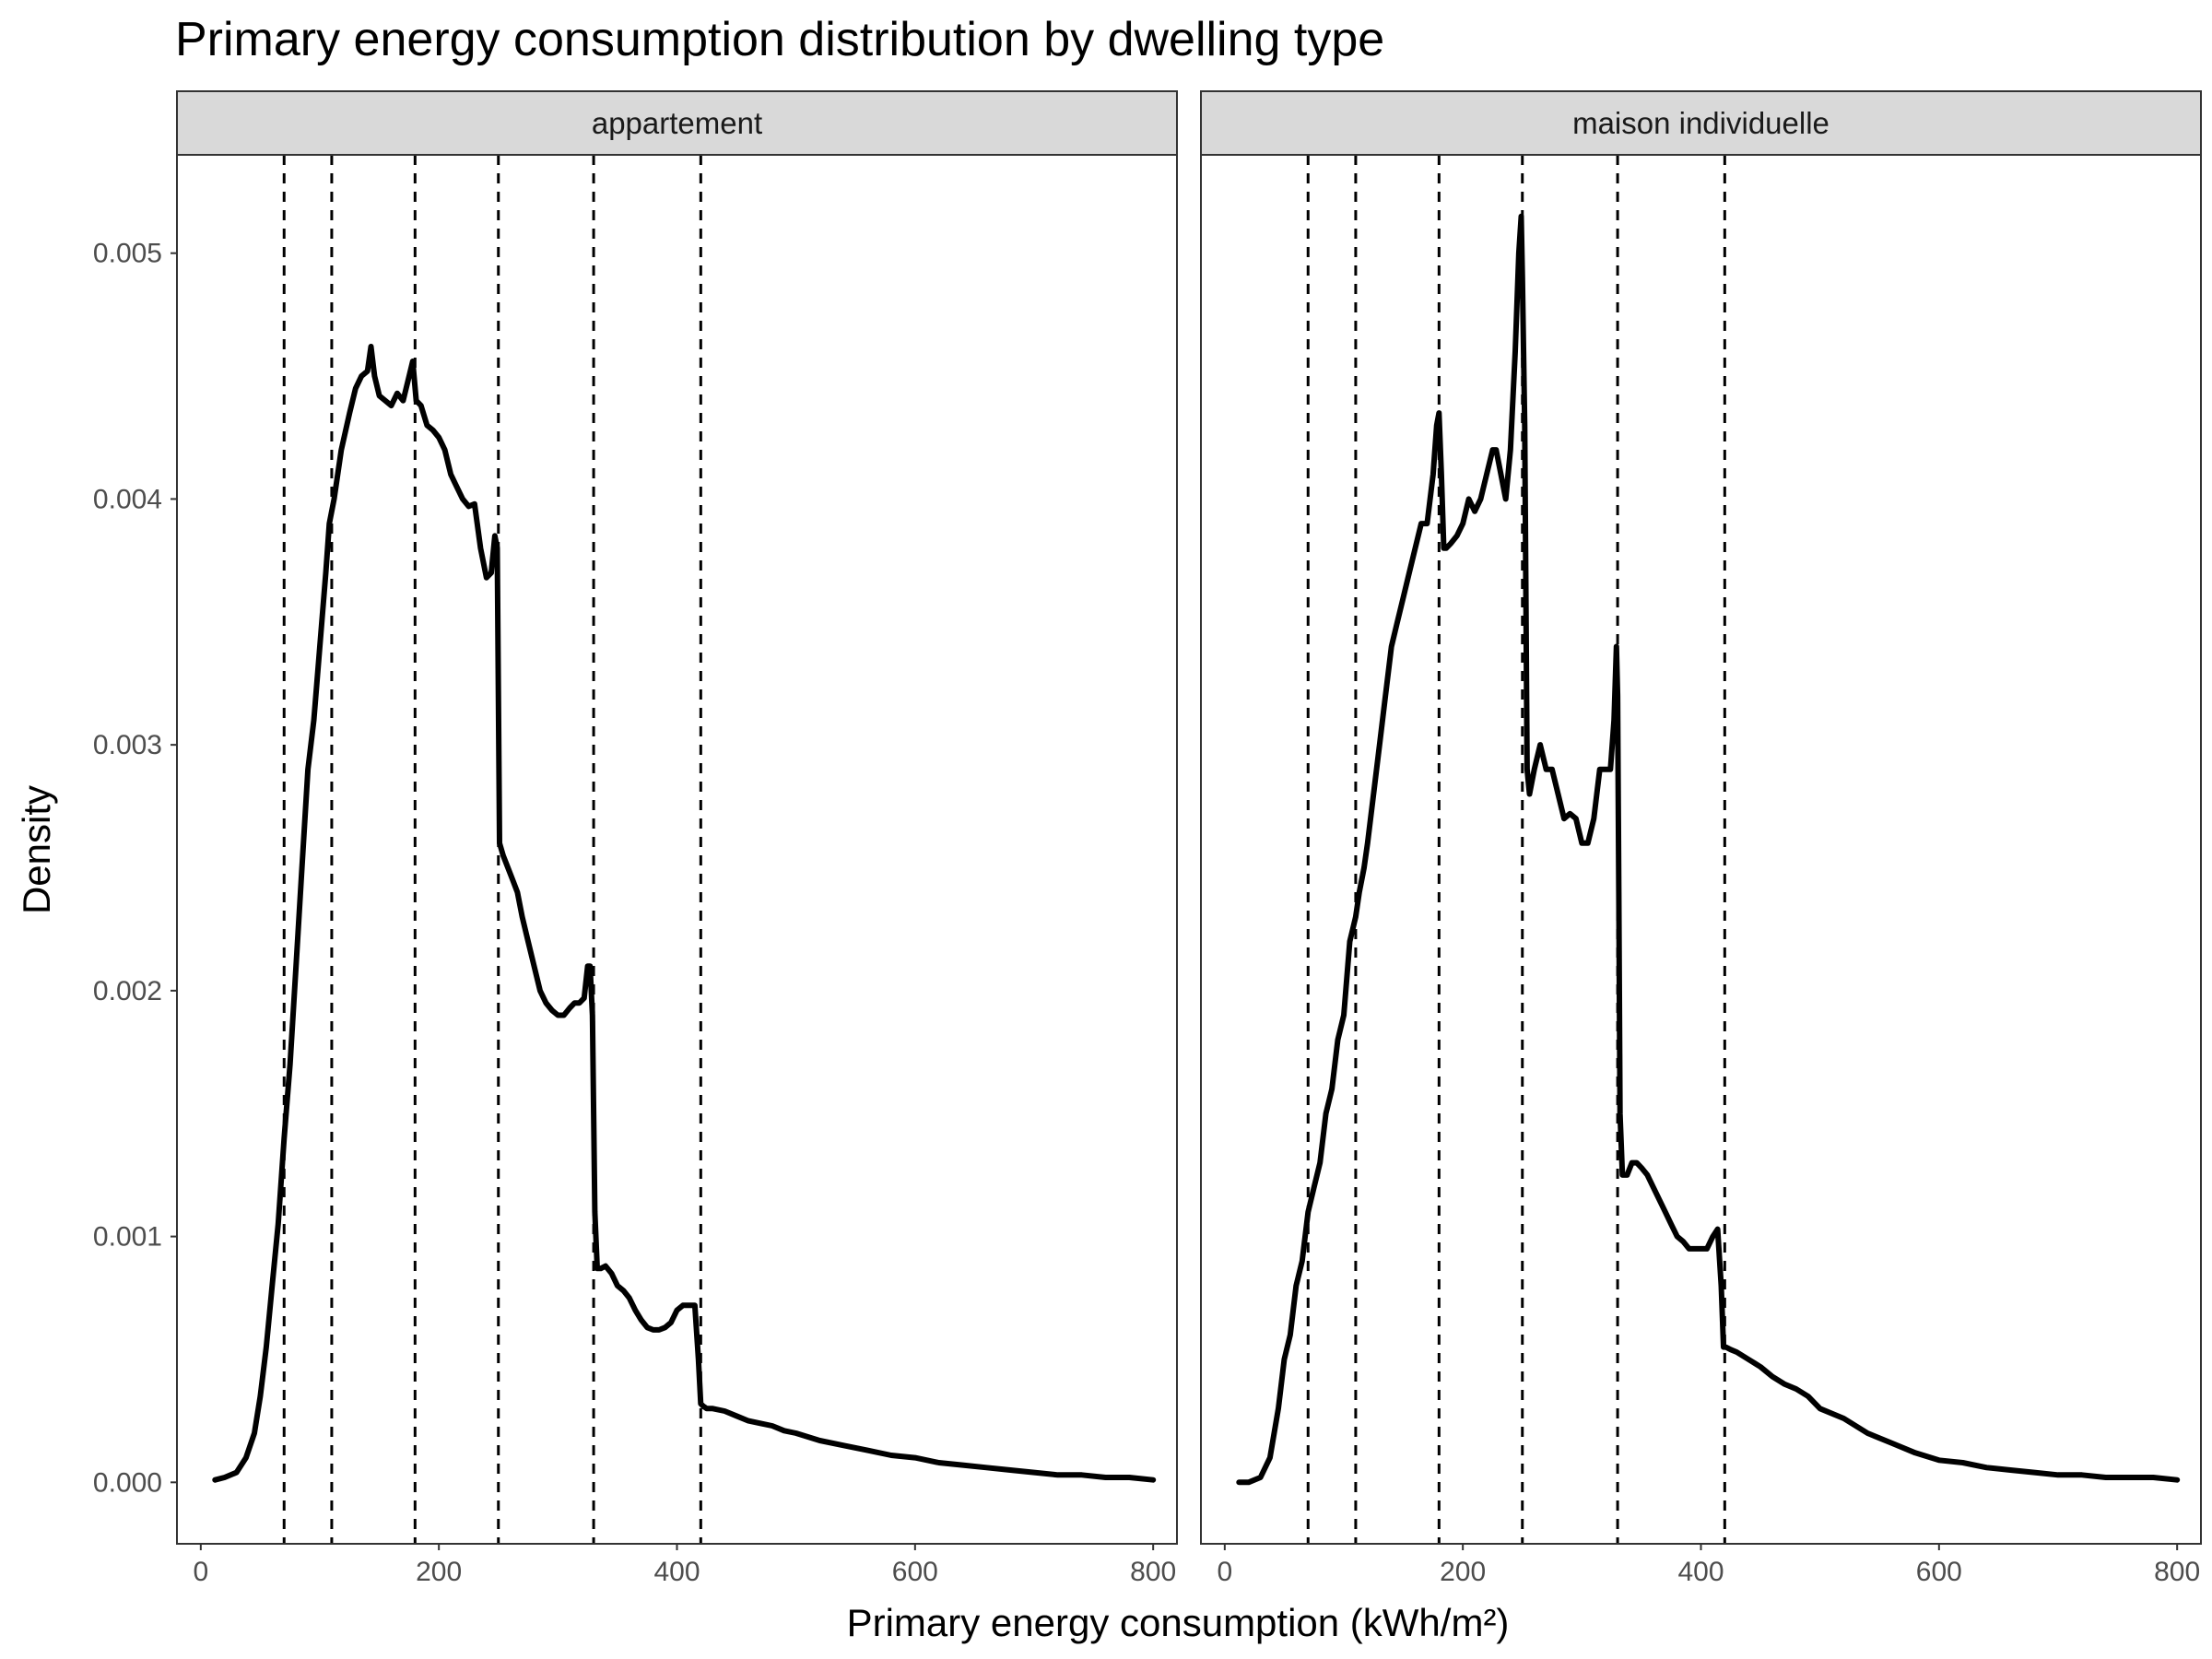 This screenshot has width=2212, height=1659. What do you see at coordinates (1178, 1622) in the screenshot?
I see `x-axis-title: Primary energy consumption (kWh/m²)` at bounding box center [1178, 1622].